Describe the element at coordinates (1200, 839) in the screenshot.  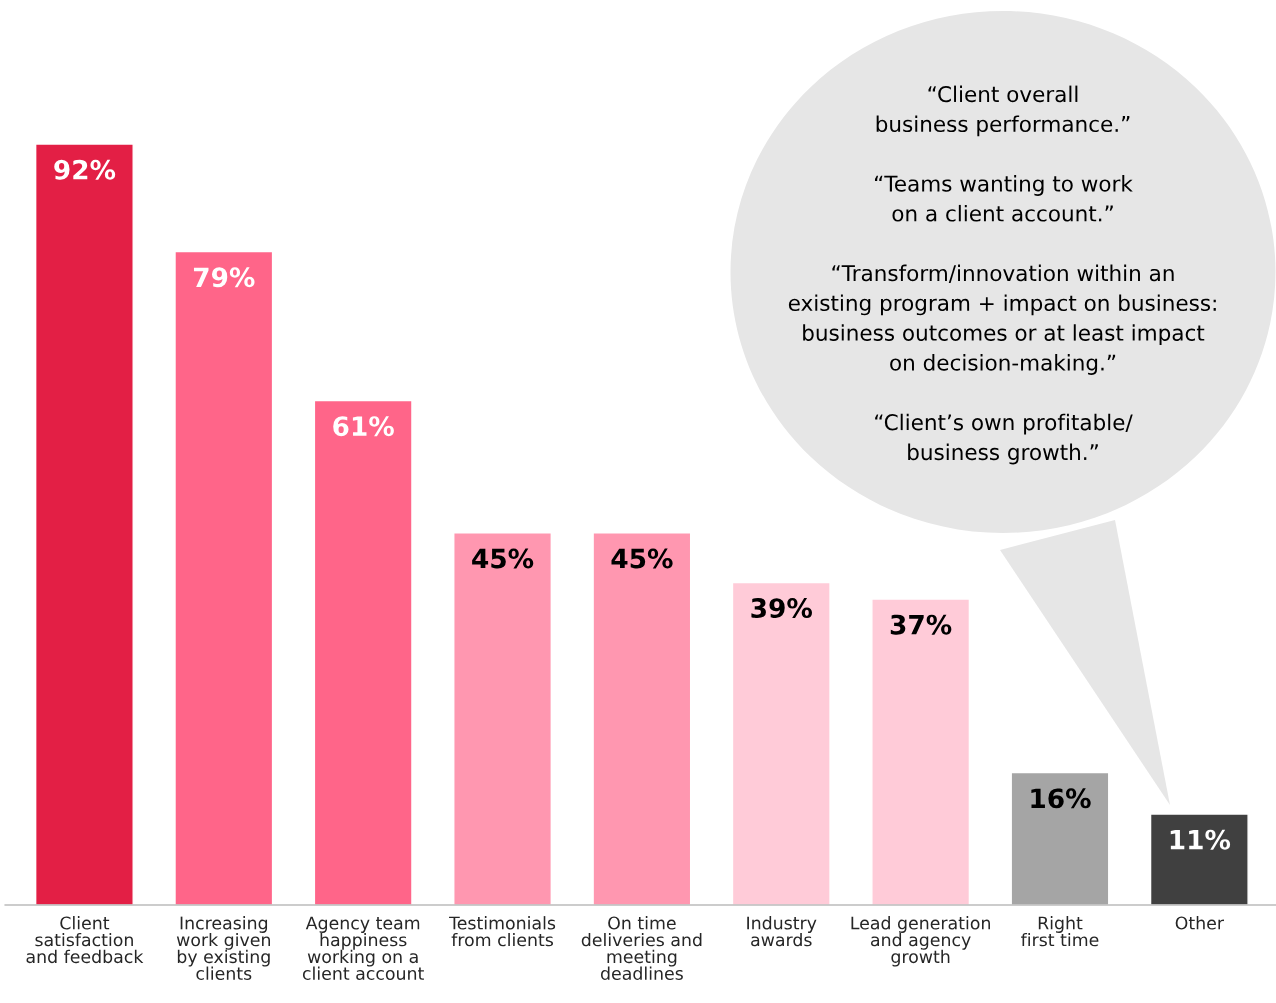
I see `data-label: 11%` at that location.